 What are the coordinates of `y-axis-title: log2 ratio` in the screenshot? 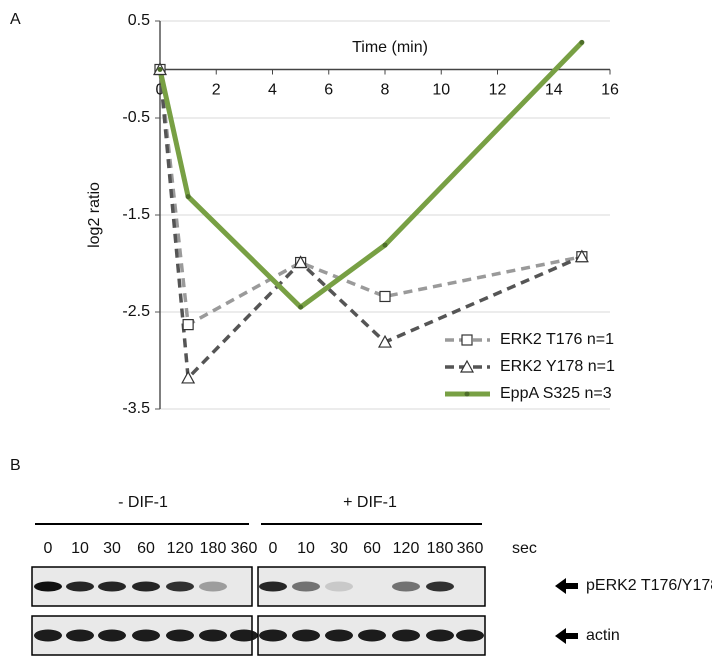 It's located at (94, 215).